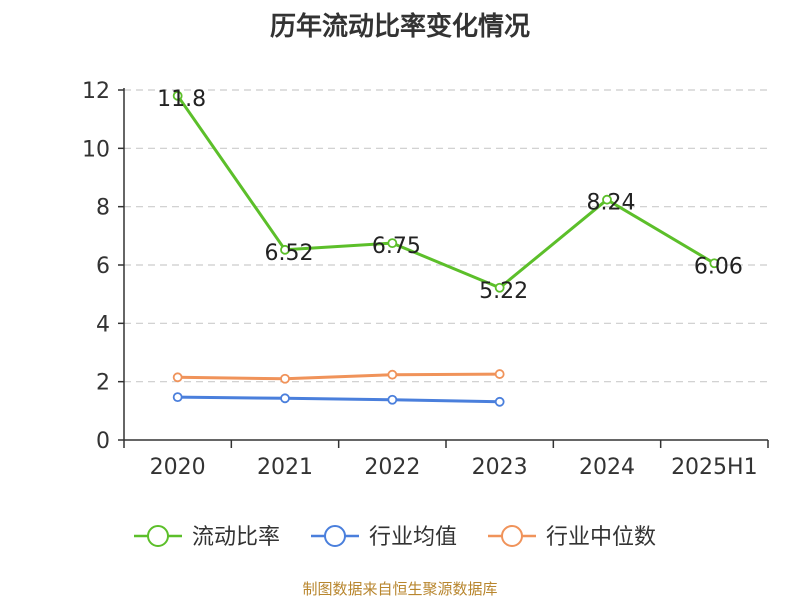 The image size is (800, 600). I want to click on x-tick-label: 2024, so click(607, 467).